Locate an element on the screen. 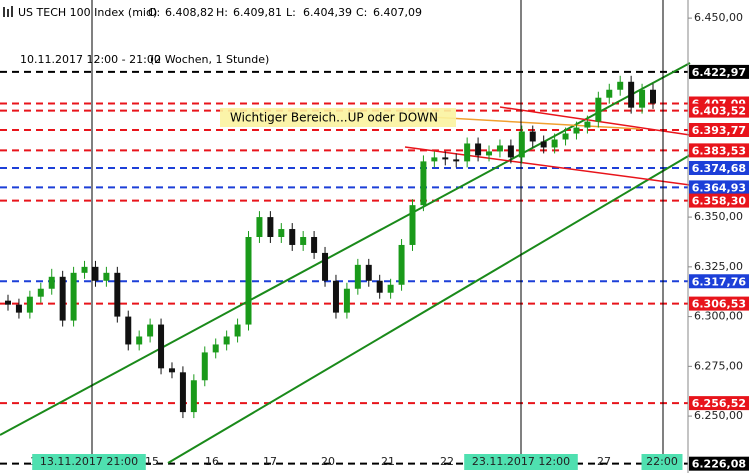 The height and width of the screenshot is (473, 750). x-tick-label: 22:00 is located at coordinates (662, 461).